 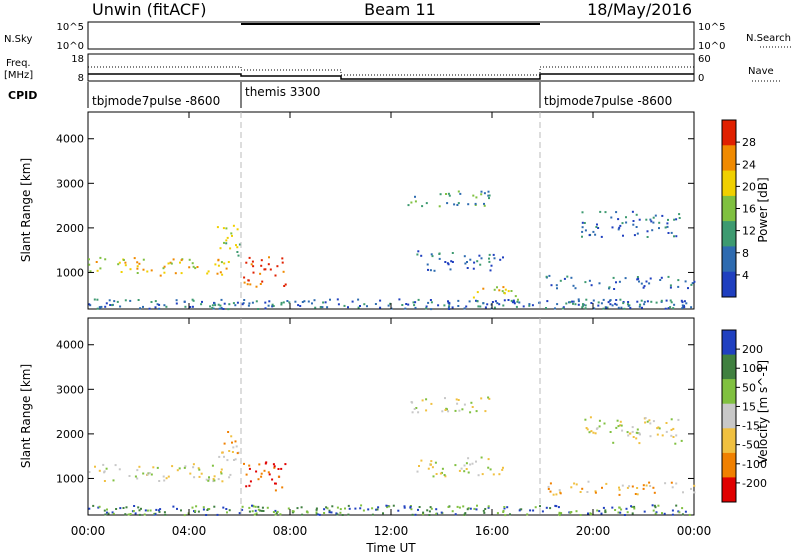 What do you see at coordinates (189, 531) in the screenshot?
I see `xtick-label: 04:00` at bounding box center [189, 531].